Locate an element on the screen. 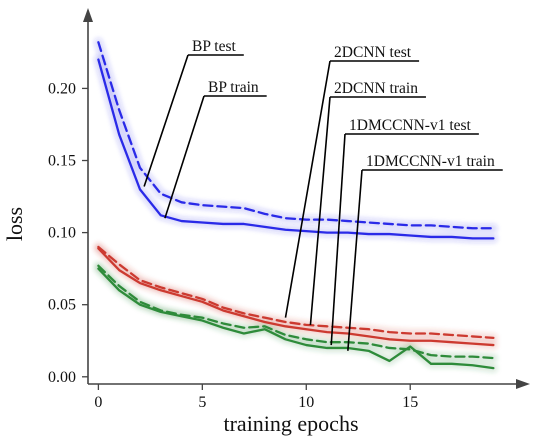 The width and height of the screenshot is (550, 446). y-axis-title: loss is located at coordinates (14, 224).